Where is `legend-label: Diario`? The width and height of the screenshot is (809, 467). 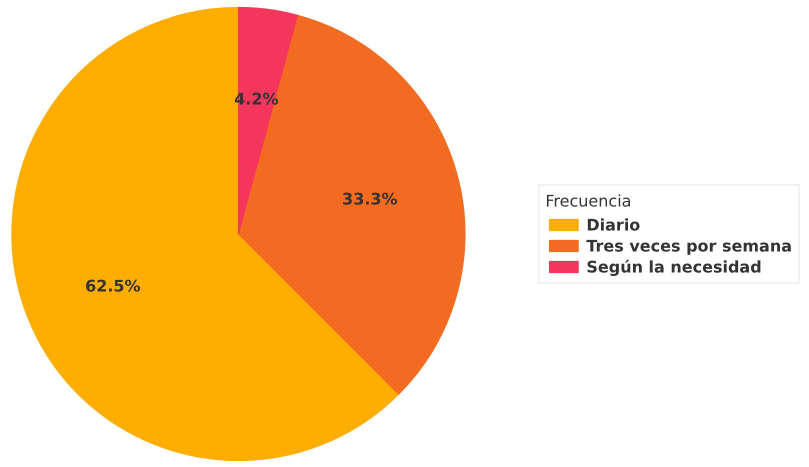
legend-label: Diario is located at coordinates (613, 224).